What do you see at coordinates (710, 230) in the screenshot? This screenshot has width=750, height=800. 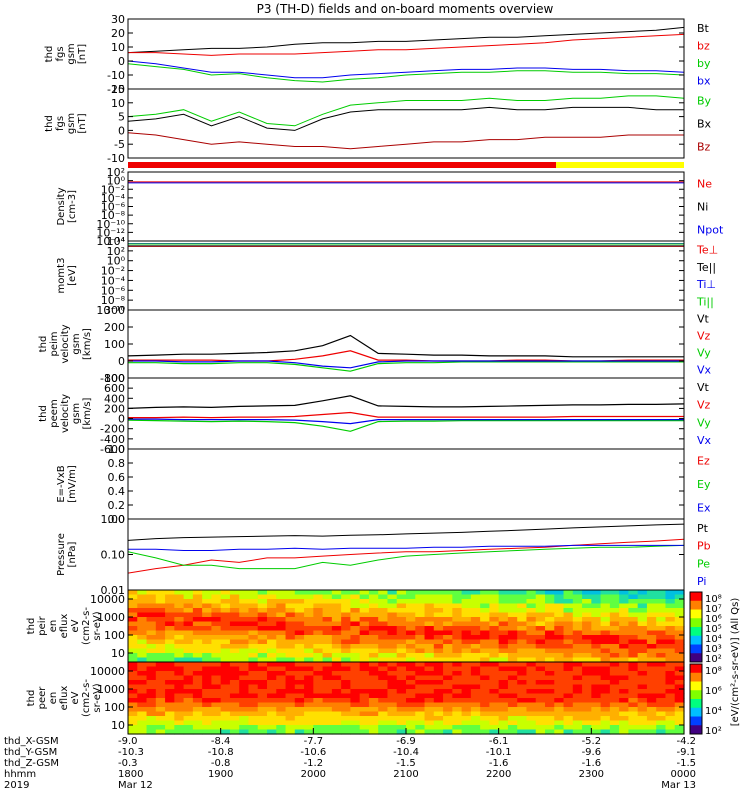 I see `legend-entry: Npot` at bounding box center [710, 230].